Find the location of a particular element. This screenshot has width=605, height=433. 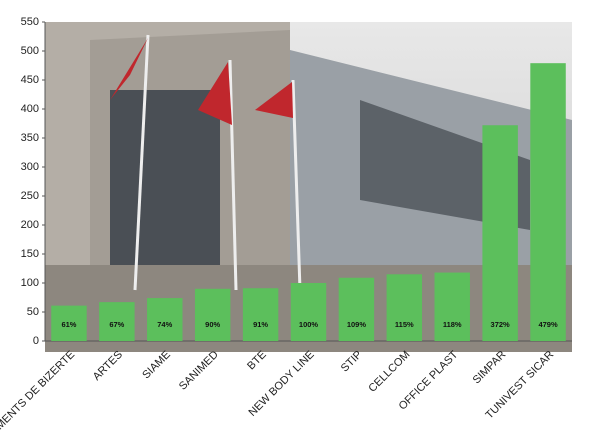

value-label: 74% is located at coordinates (164, 324).